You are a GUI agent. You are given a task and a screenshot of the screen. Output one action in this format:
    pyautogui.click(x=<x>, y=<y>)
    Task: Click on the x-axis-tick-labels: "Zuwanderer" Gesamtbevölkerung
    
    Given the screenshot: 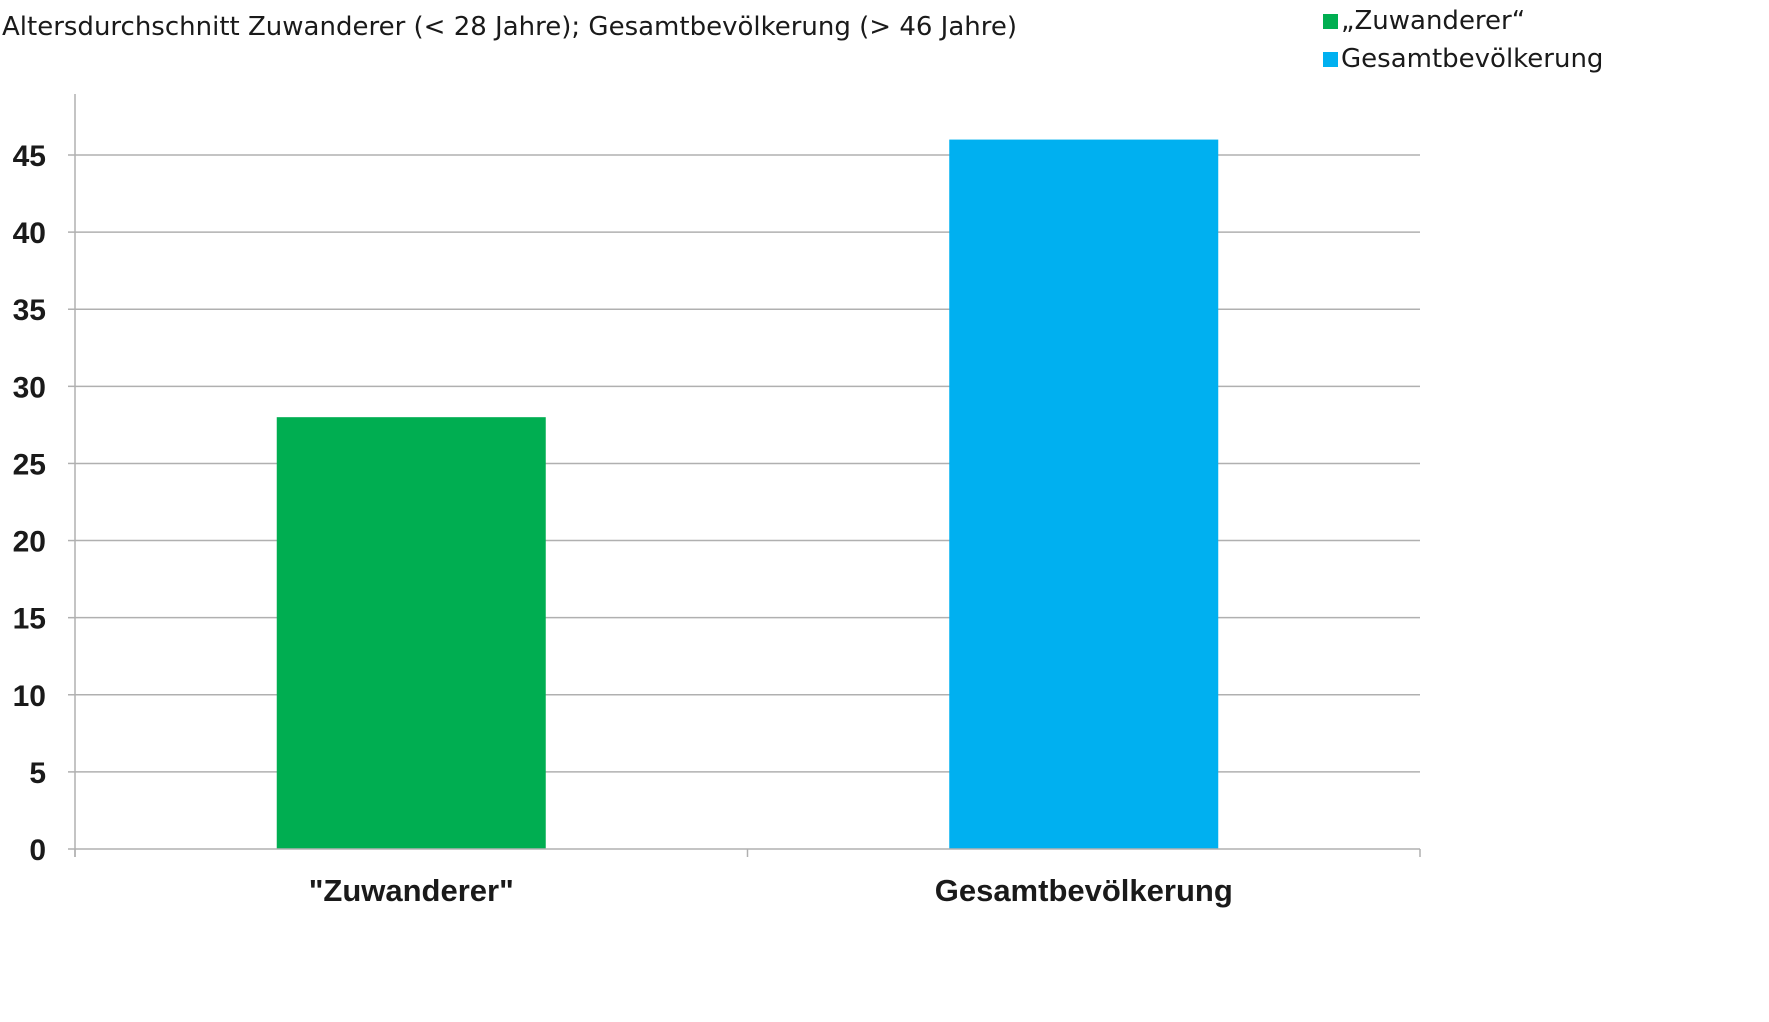 What is the action you would take?
    pyautogui.click(x=771, y=890)
    